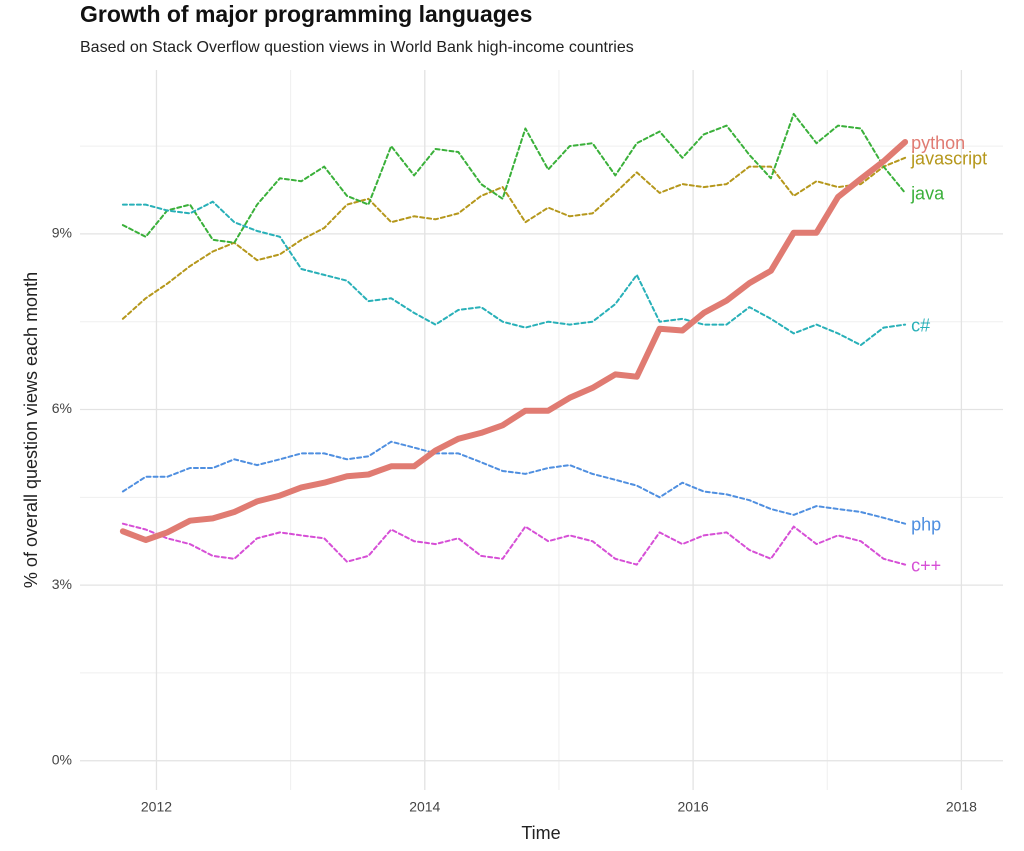 This screenshot has height=851, width=1024. What do you see at coordinates (156, 807) in the screenshot?
I see `x-tick-label: 2012` at bounding box center [156, 807].